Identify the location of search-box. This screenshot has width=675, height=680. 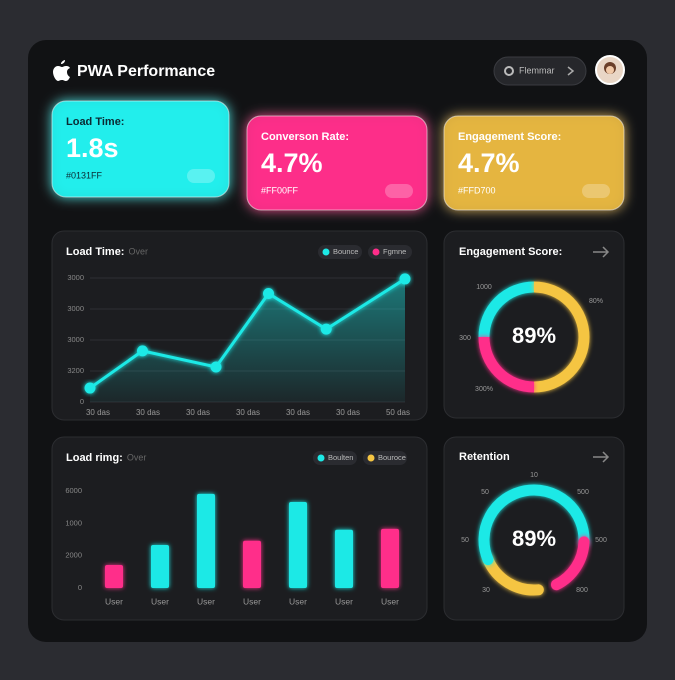
(540, 71).